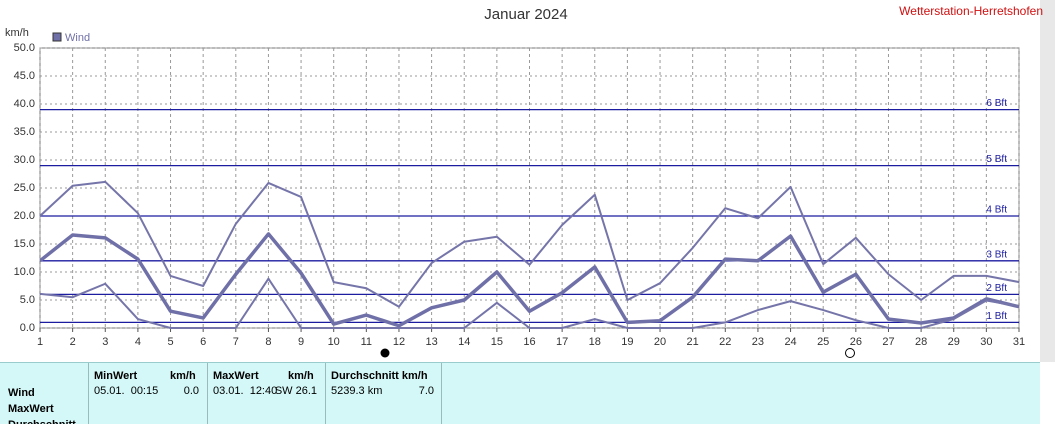 Image resolution: width=1055 pixels, height=424 pixels. I want to click on x-tick-label: 6, so click(203, 342).